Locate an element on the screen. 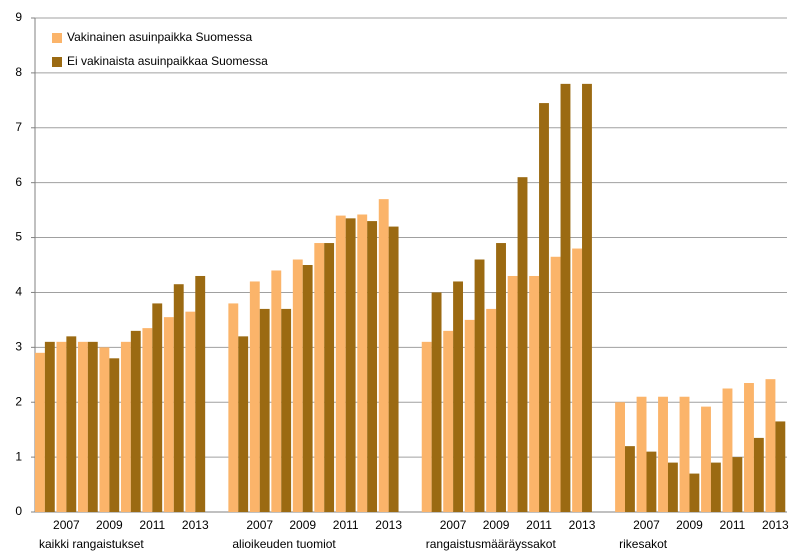 This screenshot has height=554, width=789. group-label: alioikeuden tuomiot is located at coordinates (284, 544).